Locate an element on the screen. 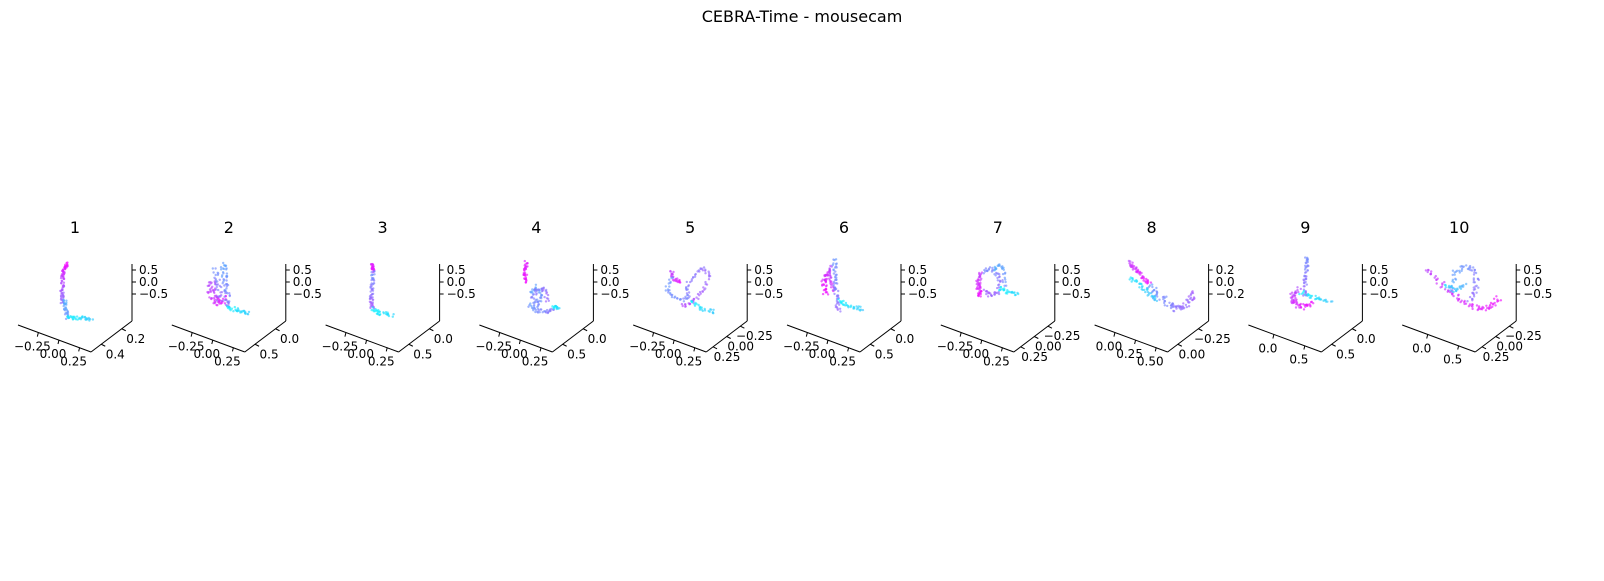  point-cloud is located at coordinates (997, 280).